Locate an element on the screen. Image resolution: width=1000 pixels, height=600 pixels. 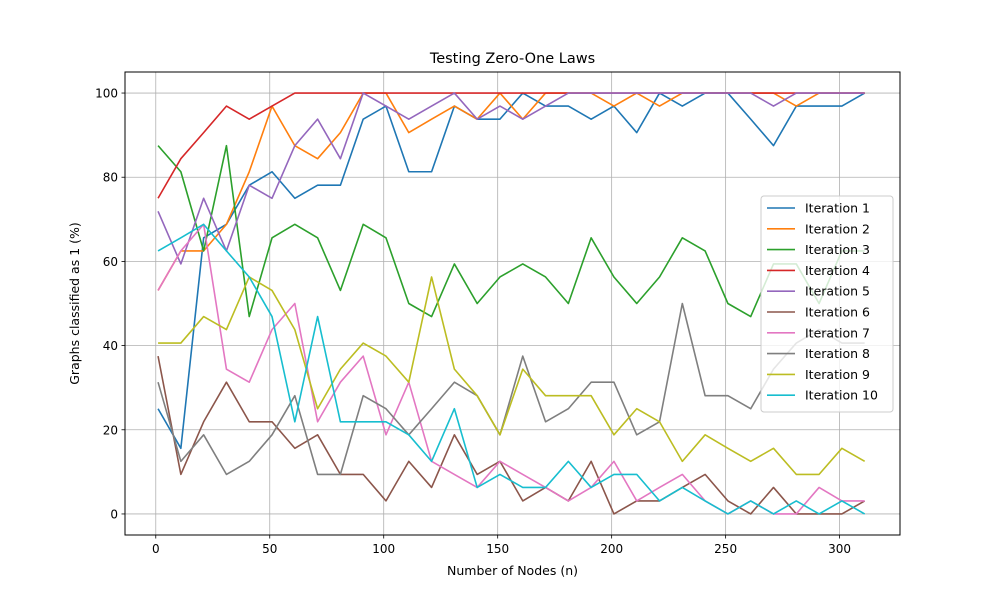
y-tick-label: 60 is located at coordinates (110, 262).